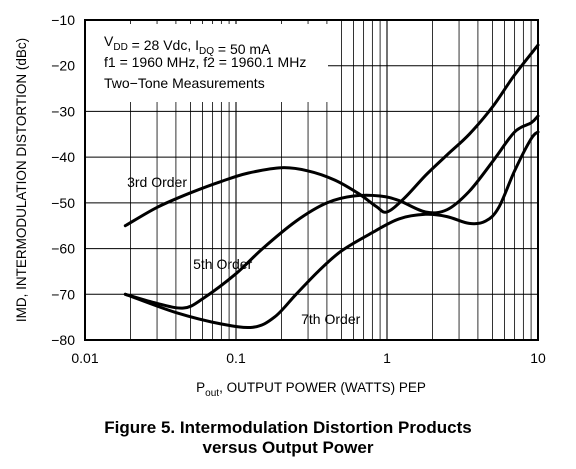 The height and width of the screenshot is (469, 576). What do you see at coordinates (63, 249) in the screenshot?
I see `y-tick-label: −60` at bounding box center [63, 249].